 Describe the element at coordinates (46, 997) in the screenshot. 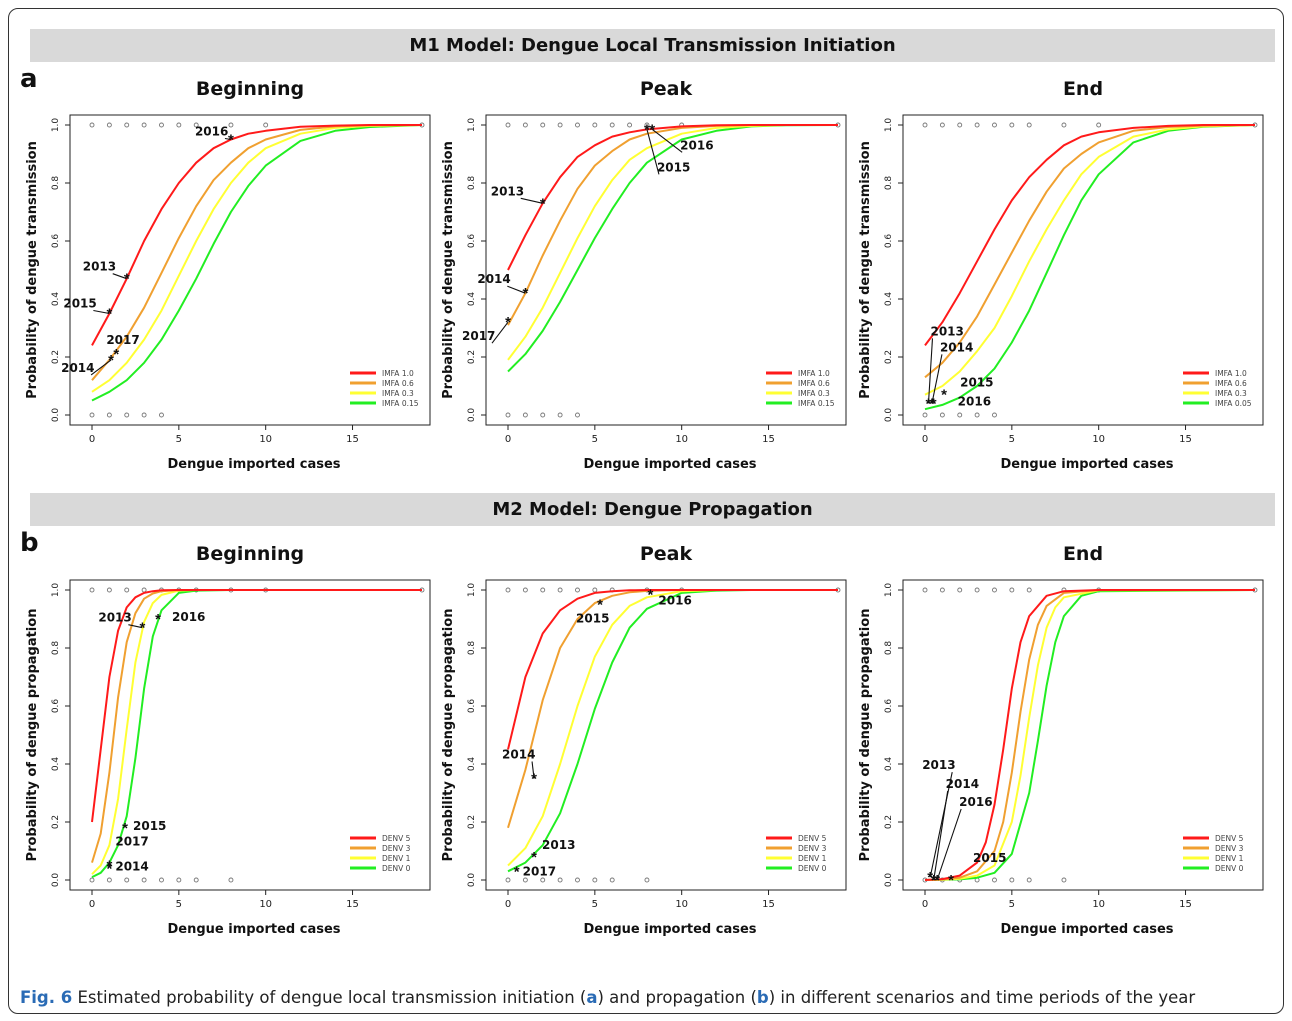

I see `caption-lead: Fig. 6` at that location.